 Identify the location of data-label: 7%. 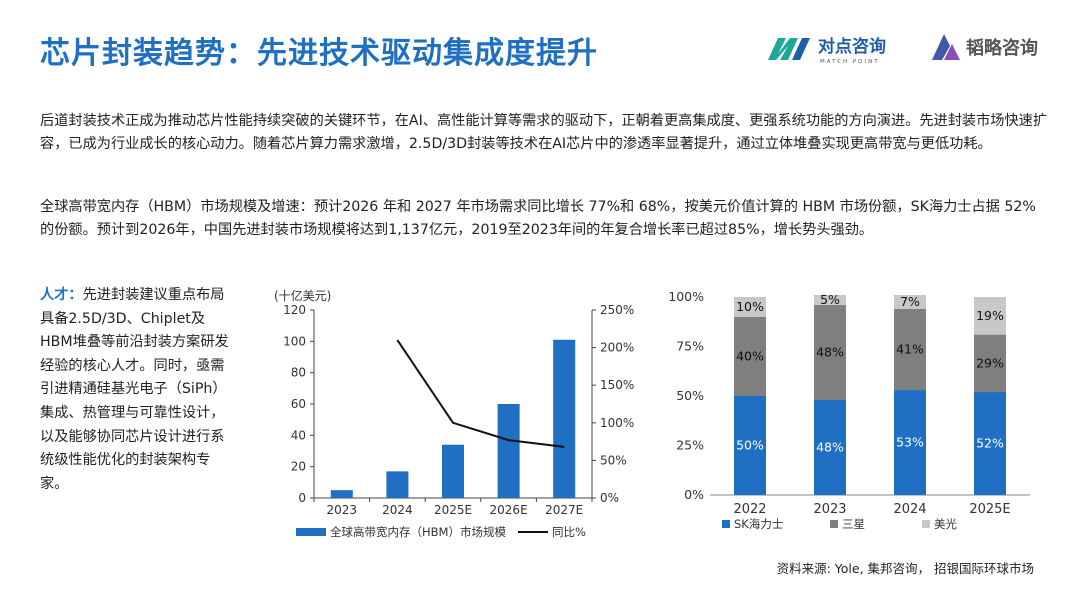
(910, 301).